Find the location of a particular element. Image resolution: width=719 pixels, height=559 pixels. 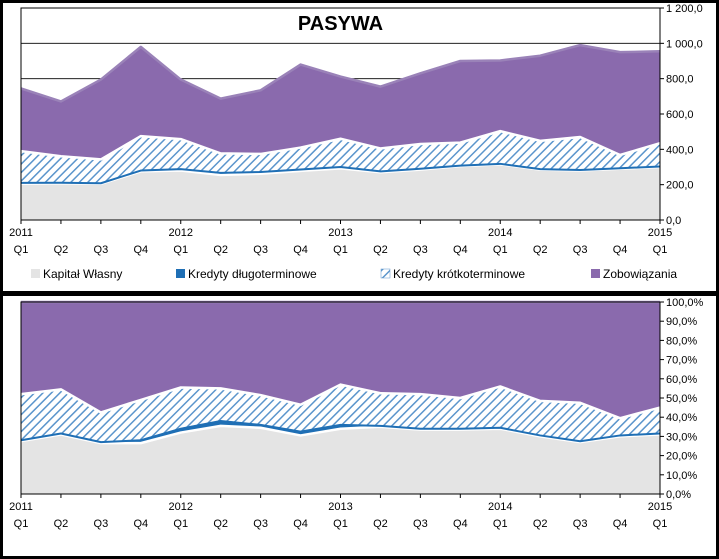

legend-item-kredyty-krotkoterminowe: Kredyty krótkoterminowe is located at coordinates (452, 274).